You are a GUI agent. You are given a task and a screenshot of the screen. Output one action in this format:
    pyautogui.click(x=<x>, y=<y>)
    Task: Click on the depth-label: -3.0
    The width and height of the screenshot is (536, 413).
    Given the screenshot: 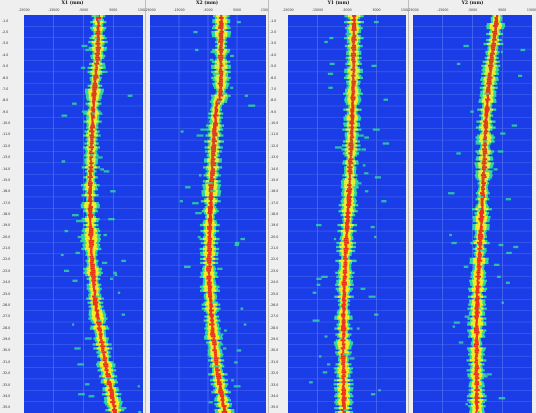 What is the action you would take?
    pyautogui.click(x=5, y=43)
    